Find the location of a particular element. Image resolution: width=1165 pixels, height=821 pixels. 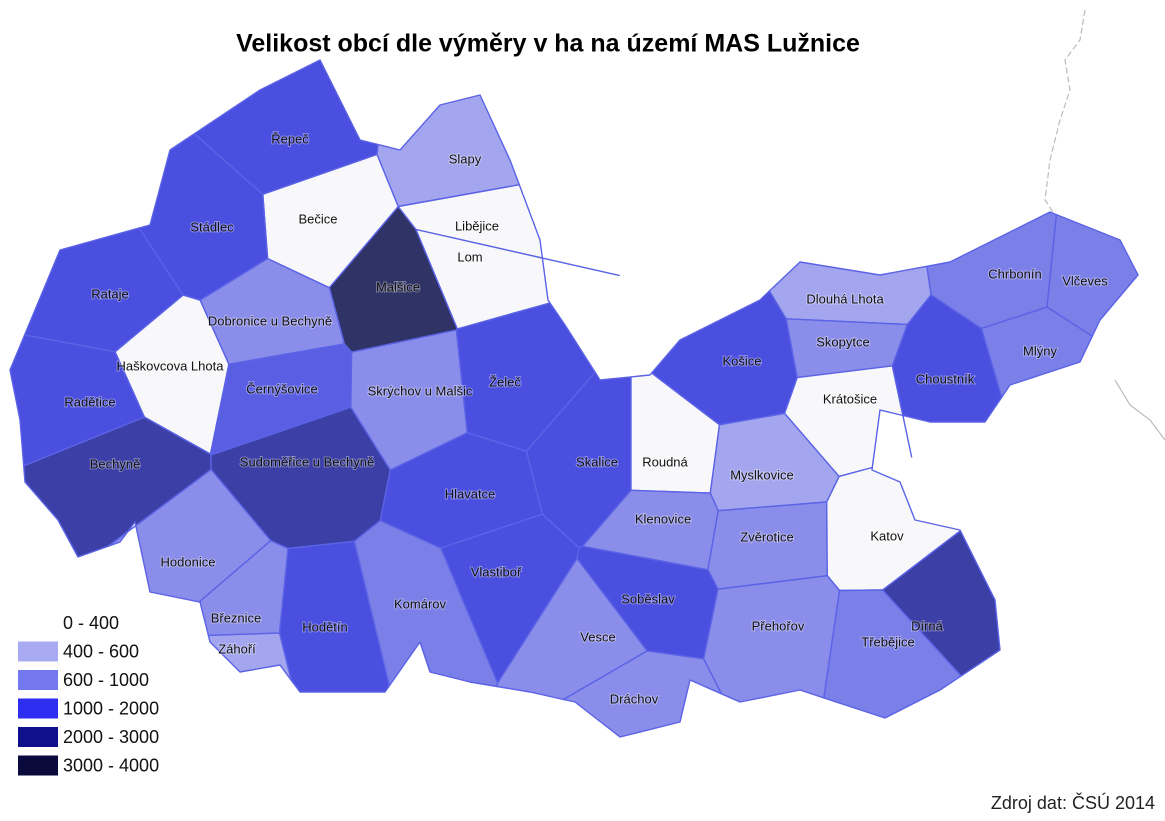

region-label: Roudná is located at coordinates (665, 461).